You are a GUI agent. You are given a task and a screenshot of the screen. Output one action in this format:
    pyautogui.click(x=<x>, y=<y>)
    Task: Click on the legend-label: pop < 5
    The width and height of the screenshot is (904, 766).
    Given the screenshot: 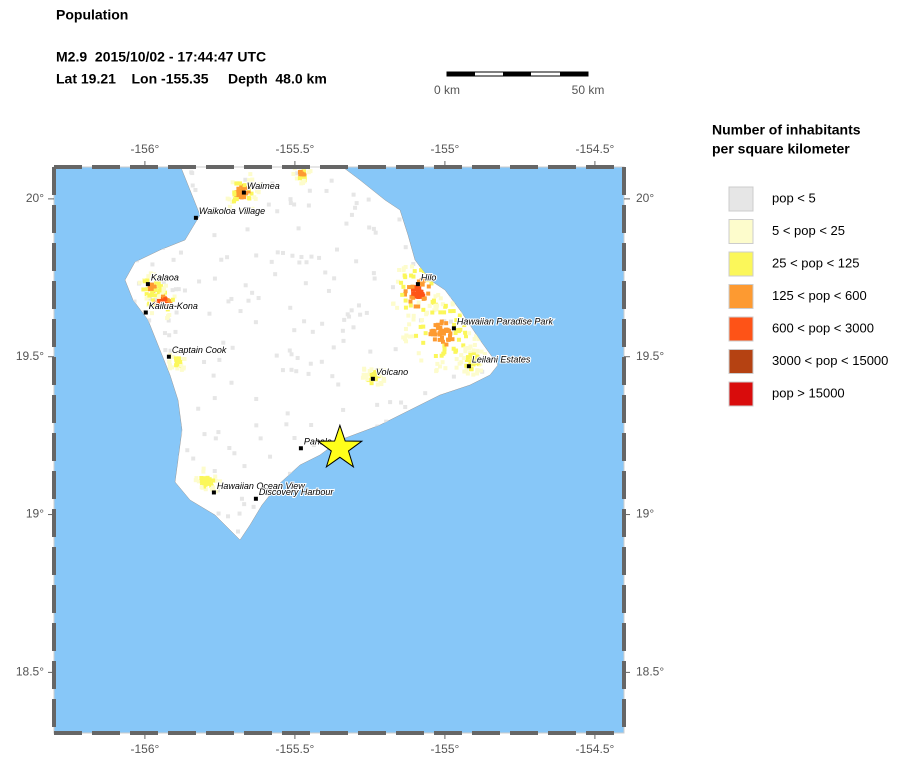 What is the action you would take?
    pyautogui.click(x=794, y=197)
    